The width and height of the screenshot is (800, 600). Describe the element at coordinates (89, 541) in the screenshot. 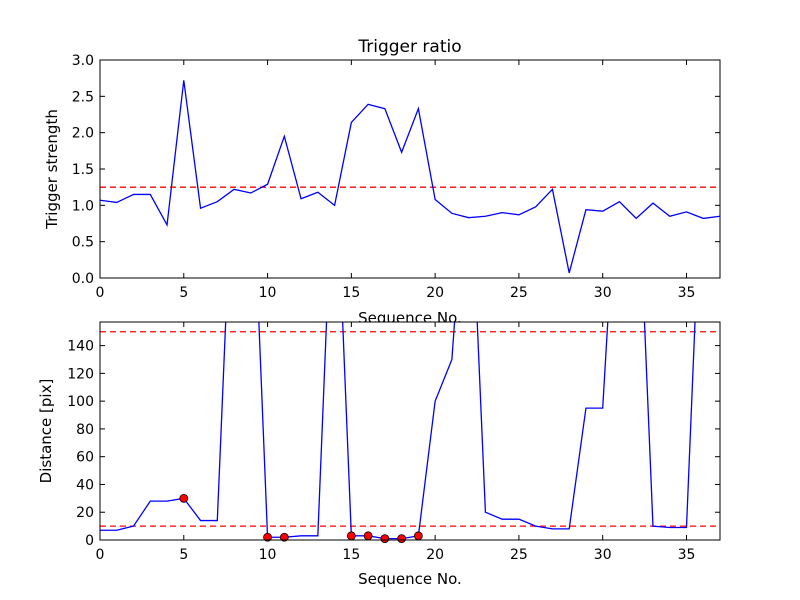

I see `y-tick-label: 0` at that location.